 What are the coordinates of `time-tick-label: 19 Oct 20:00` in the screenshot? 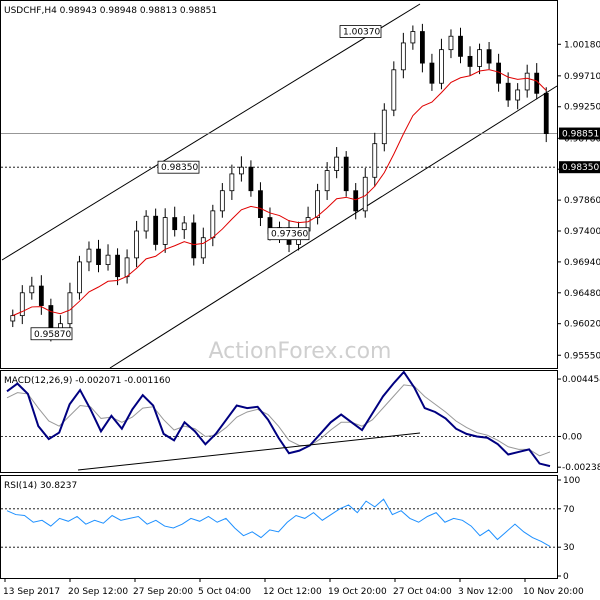 It's located at (357, 592).